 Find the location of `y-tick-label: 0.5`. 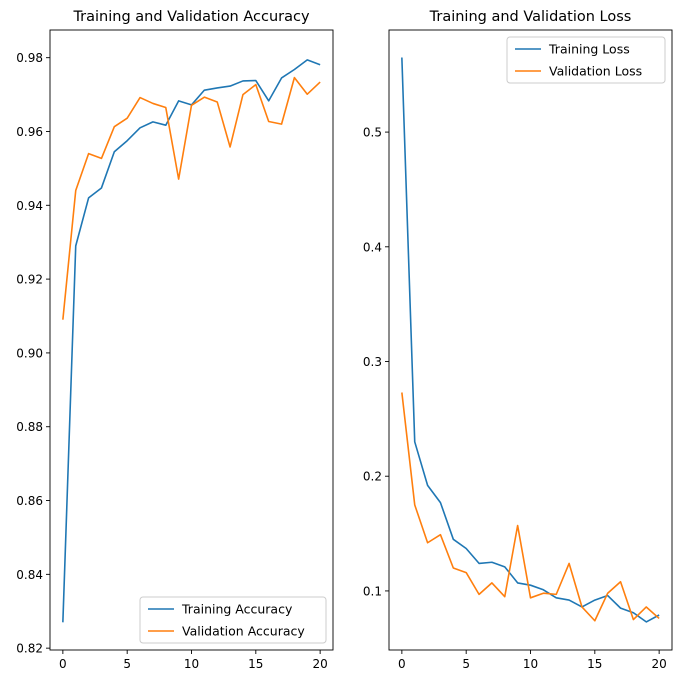

y-tick-label: 0.5 is located at coordinates (372, 133).